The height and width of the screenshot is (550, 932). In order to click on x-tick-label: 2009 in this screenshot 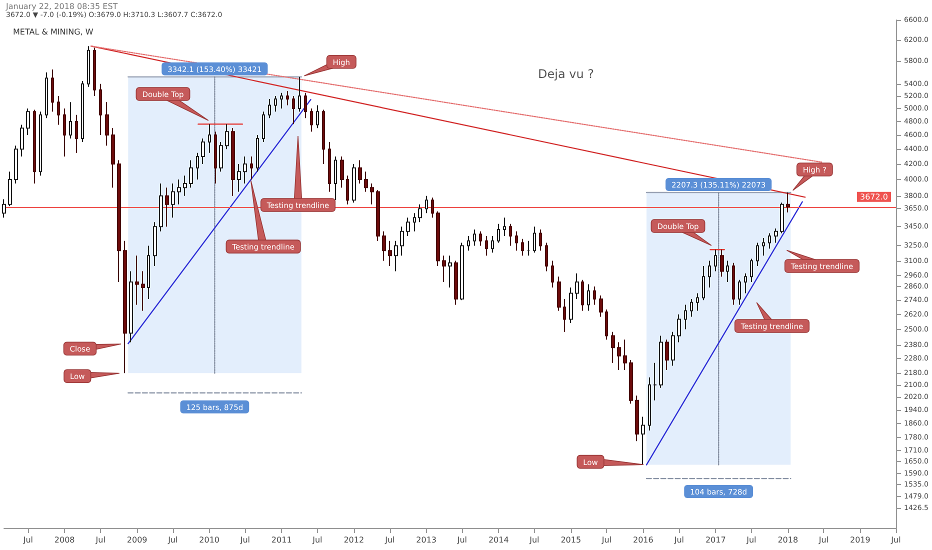, I will do `click(137, 540)`.